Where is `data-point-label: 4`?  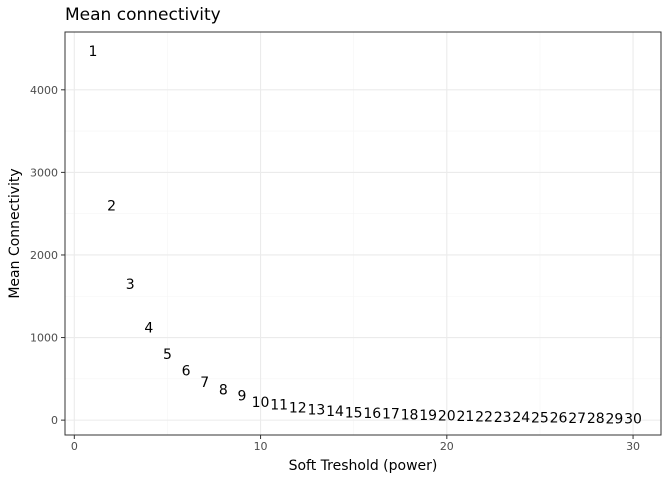
data-point-label: 4 is located at coordinates (148, 329).